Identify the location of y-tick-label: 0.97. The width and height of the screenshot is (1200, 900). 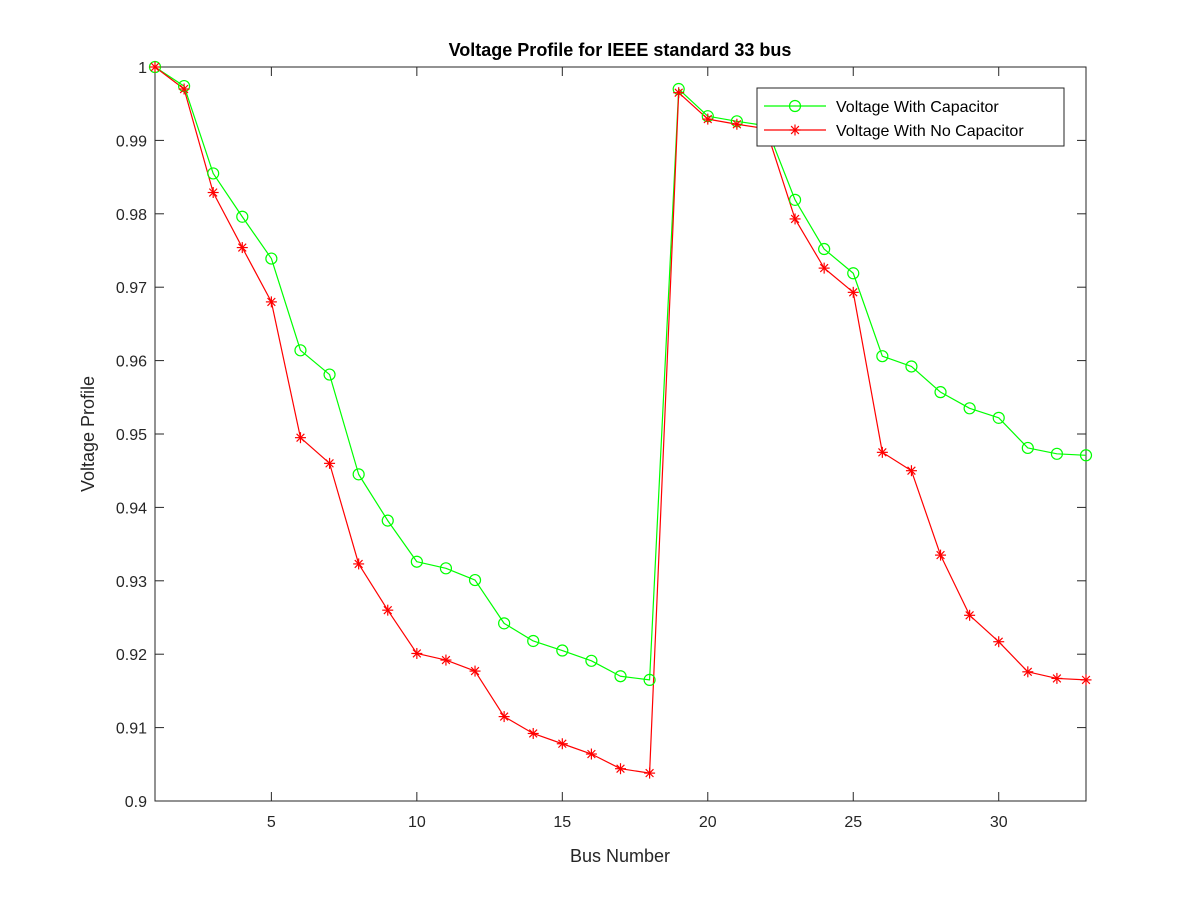
(131, 288).